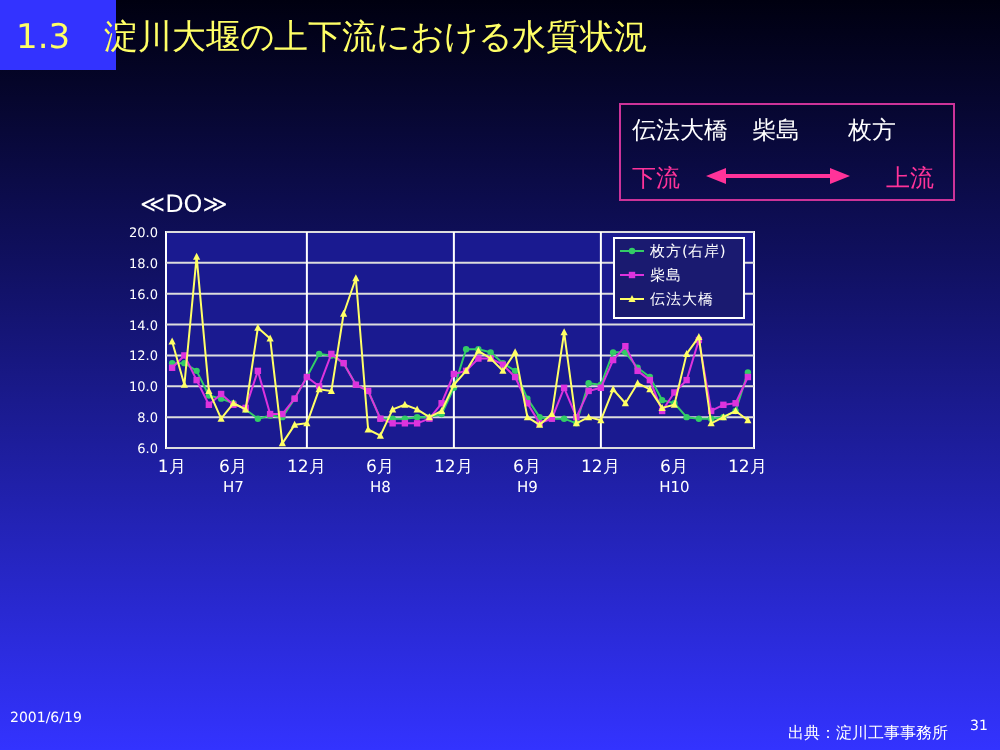 Image resolution: width=1000 pixels, height=750 pixels. I want to click on text: 下流, so click(656, 178).